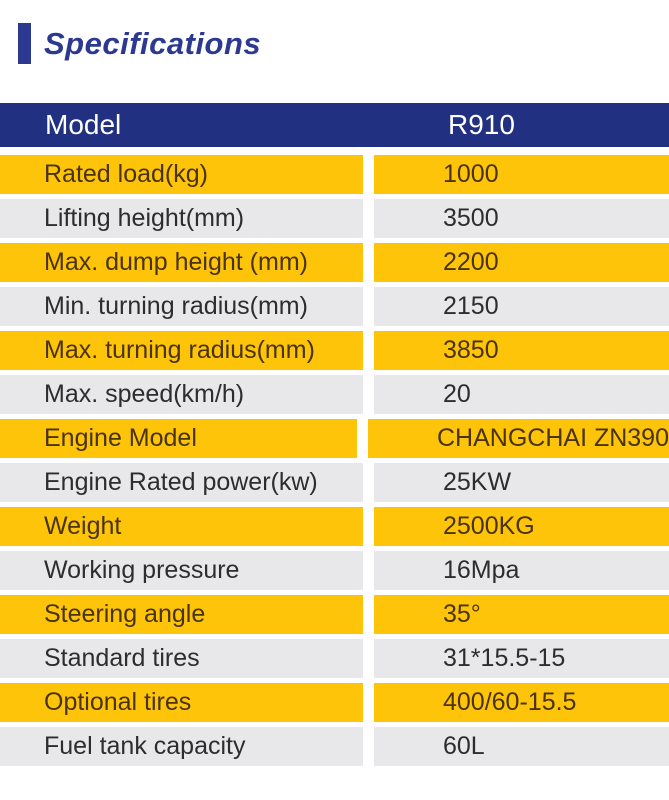  I want to click on spec-value: 25KW, so click(521, 482).